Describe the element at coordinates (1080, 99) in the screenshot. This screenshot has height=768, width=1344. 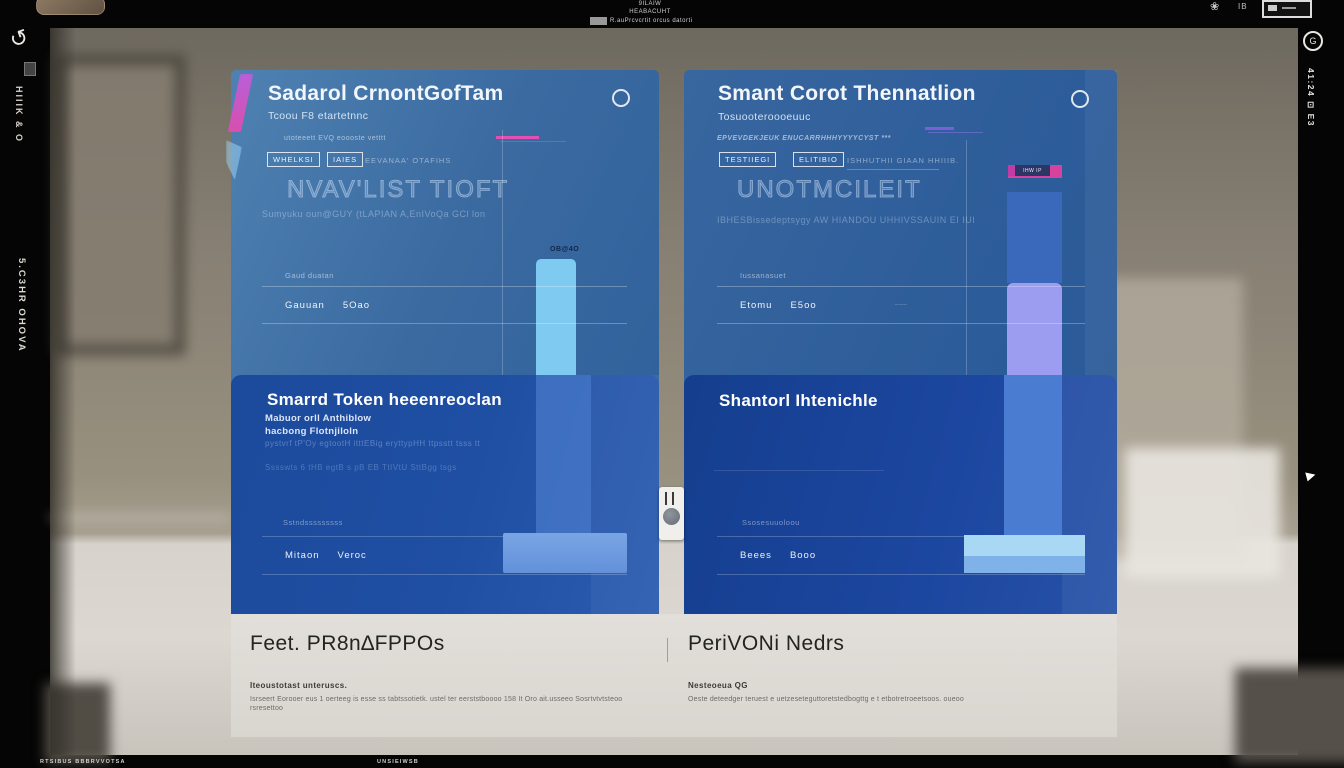
I see `card-right-radio-button` at that location.